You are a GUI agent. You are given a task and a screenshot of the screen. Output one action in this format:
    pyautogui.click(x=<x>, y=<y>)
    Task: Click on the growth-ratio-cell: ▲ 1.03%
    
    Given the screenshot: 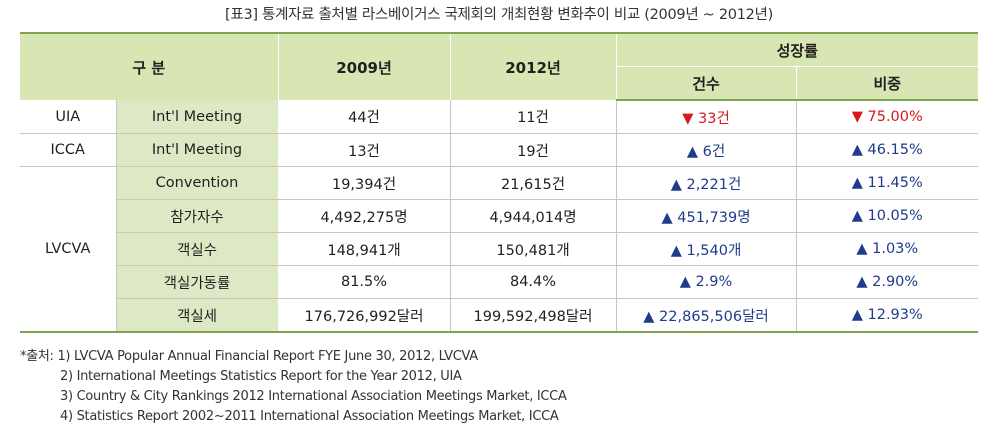 What is the action you would take?
    pyautogui.click(x=887, y=249)
    